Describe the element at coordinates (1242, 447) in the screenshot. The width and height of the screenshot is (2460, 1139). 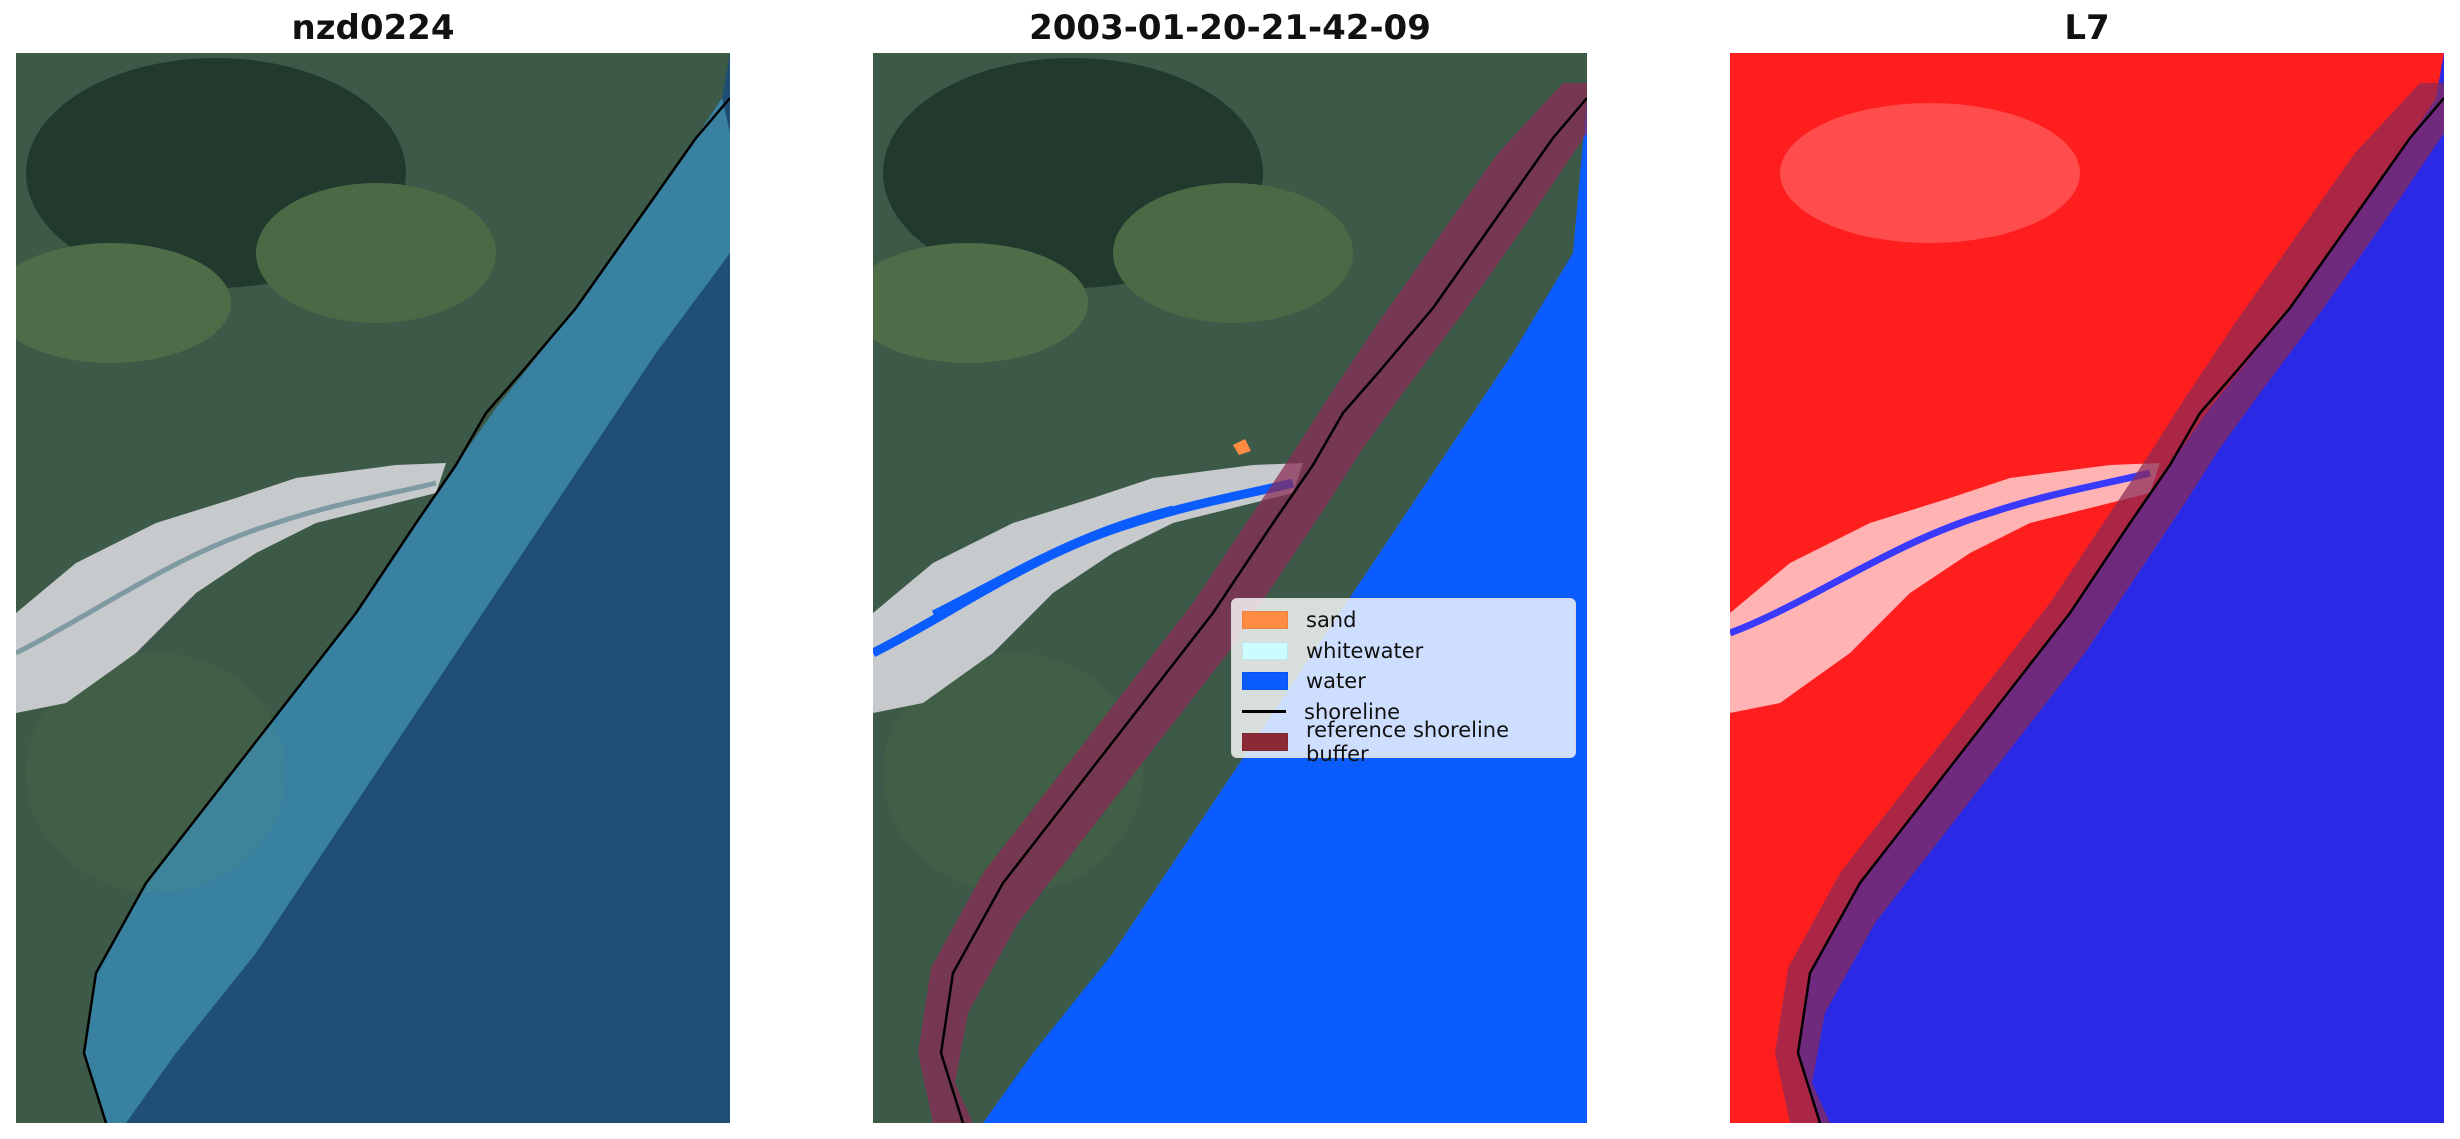
I see `sand-class` at that location.